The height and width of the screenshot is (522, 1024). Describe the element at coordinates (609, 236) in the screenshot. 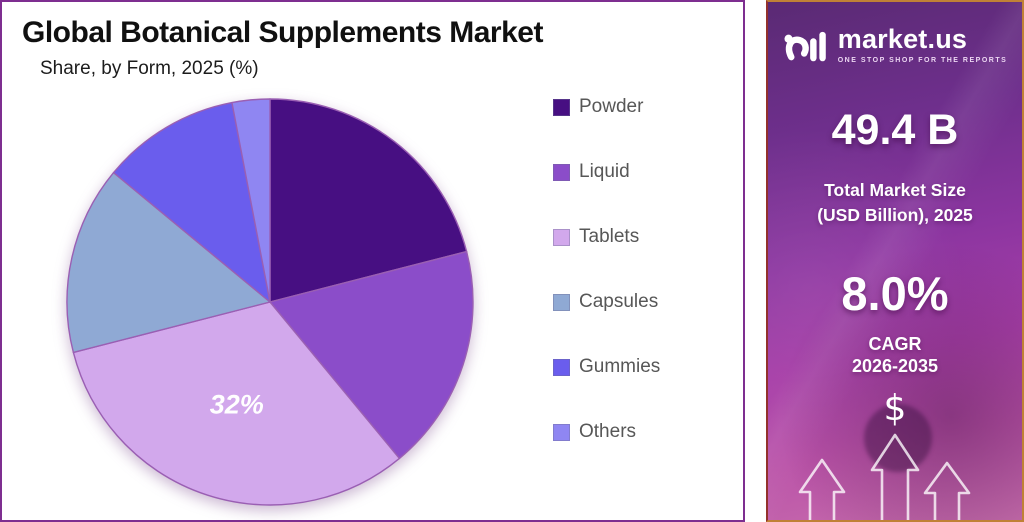

I see `legend-label: Tablets` at that location.